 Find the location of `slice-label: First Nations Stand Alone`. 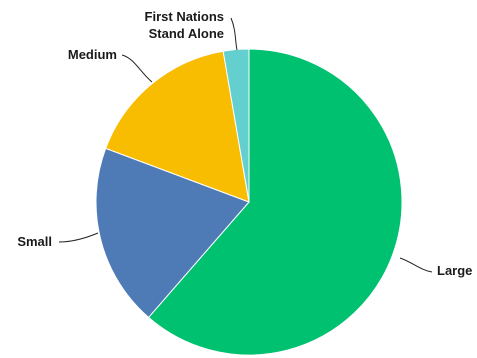

slice-label: First Nations Stand Alone is located at coordinates (184, 25).